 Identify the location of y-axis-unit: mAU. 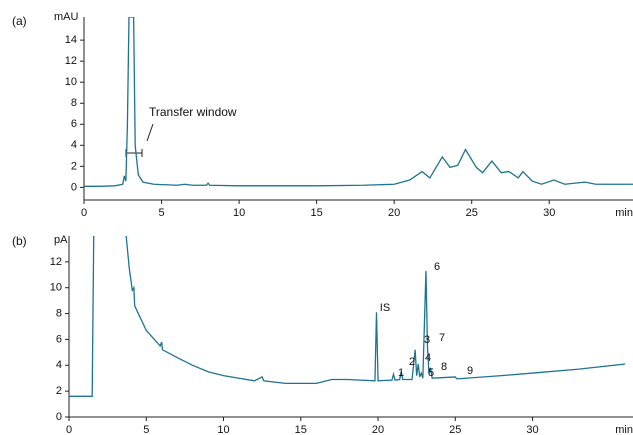
(66, 17).